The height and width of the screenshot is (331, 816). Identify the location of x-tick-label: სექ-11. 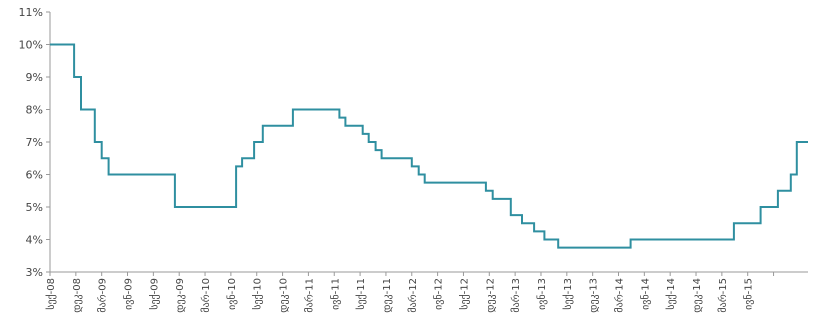
(361, 294).